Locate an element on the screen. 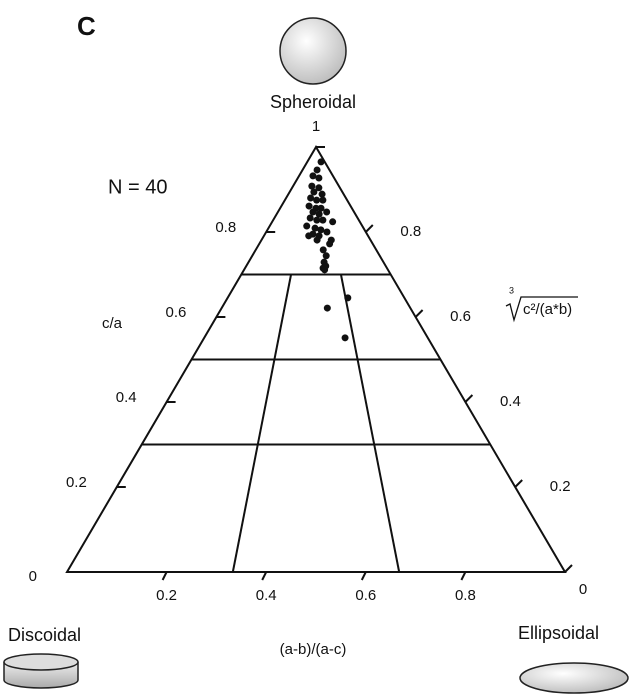  x-tick-label: 0.6 is located at coordinates (365, 595).